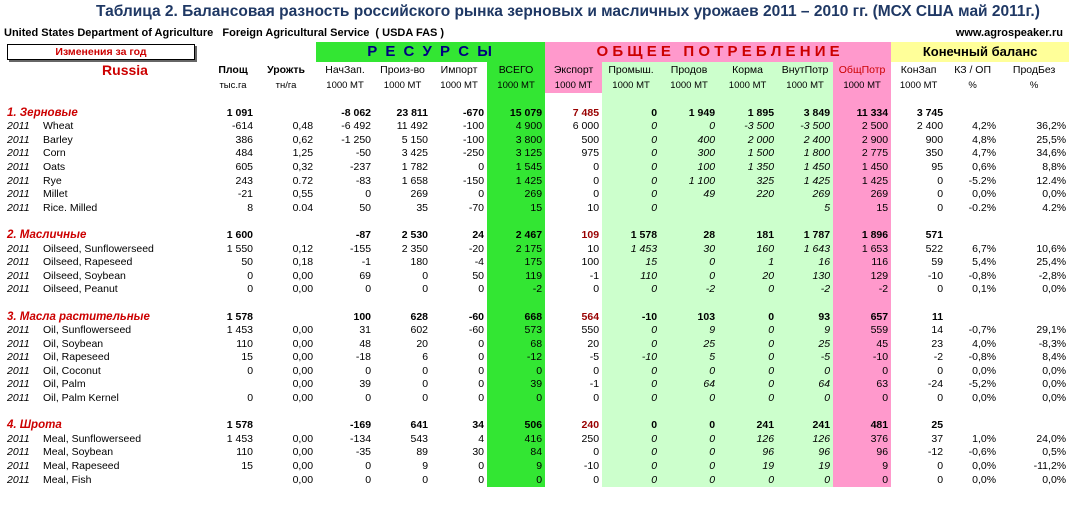 The image size is (1075, 508). What do you see at coordinates (363, 357) in the screenshot?
I see `cell-value: -18` at bounding box center [363, 357].